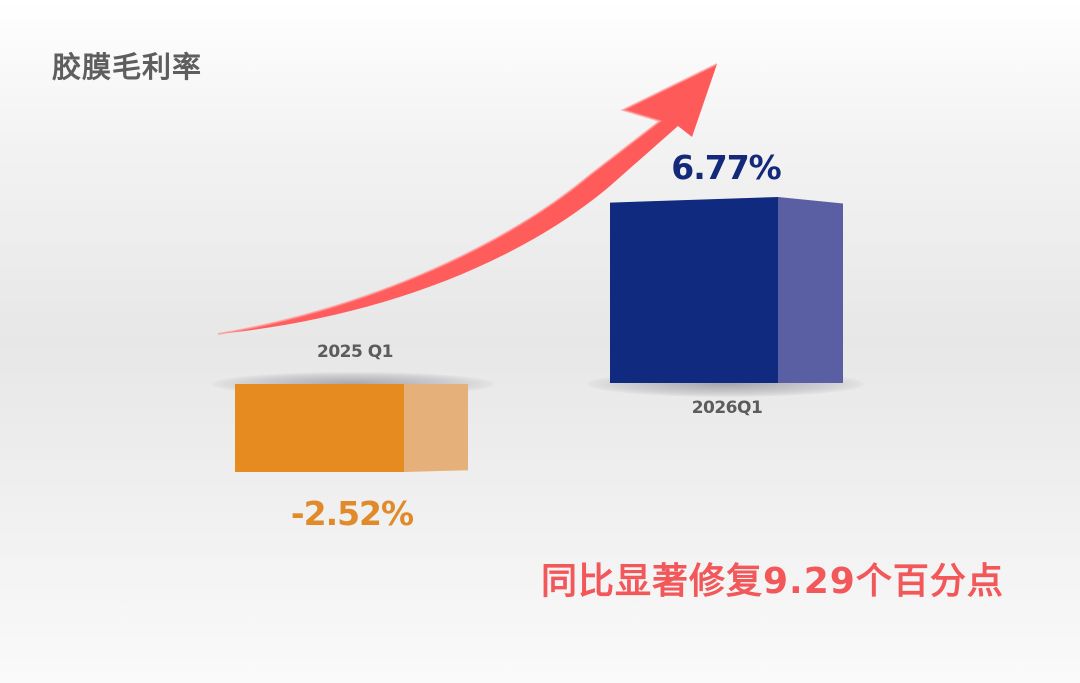 The width and height of the screenshot is (1080, 683). What do you see at coordinates (694, 290) in the screenshot?
I see `bar-2026q1-front` at bounding box center [694, 290].